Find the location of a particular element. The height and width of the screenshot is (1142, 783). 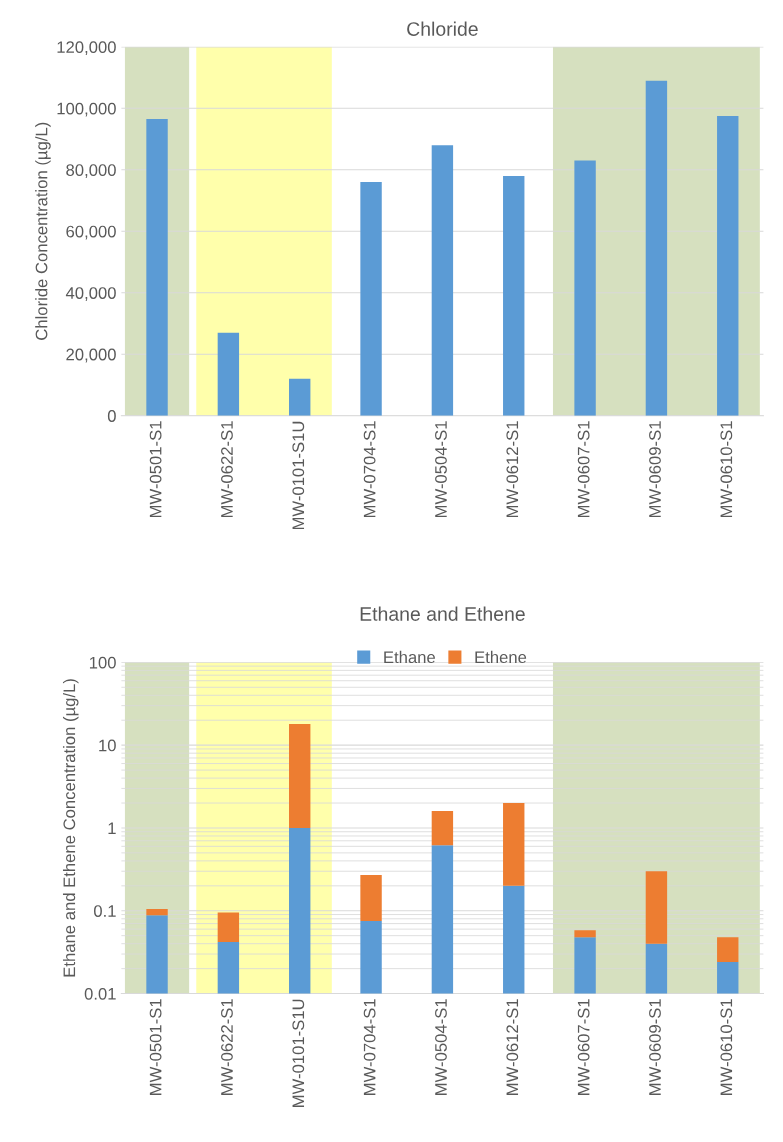

y-tick-label: 0.1 is located at coordinates (104, 911).